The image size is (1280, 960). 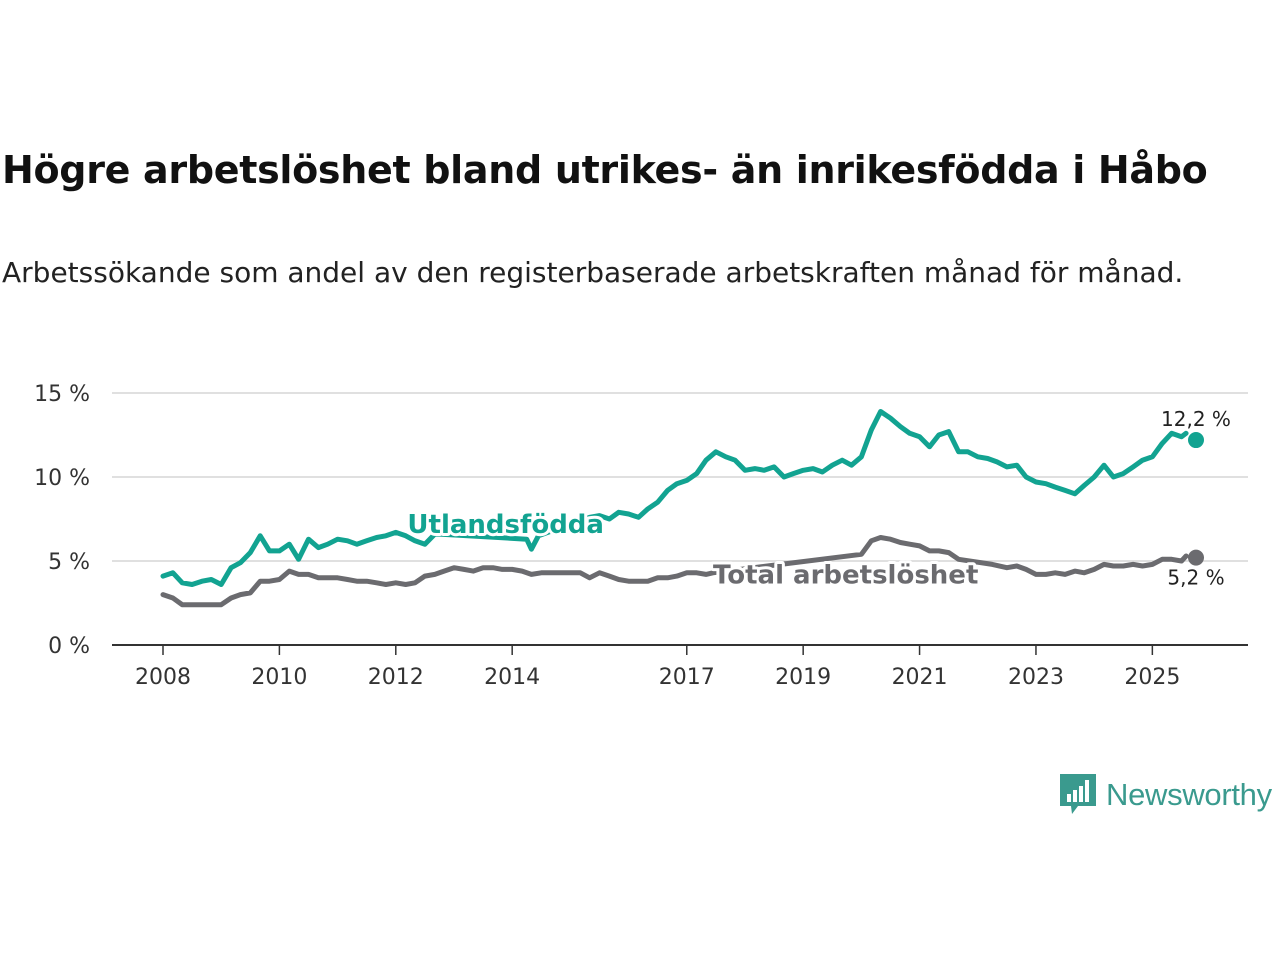 I want to click on x-axis: 2008 2010 2012 2014 2017 2019 2021 2023 2025, so click(x=680, y=667).